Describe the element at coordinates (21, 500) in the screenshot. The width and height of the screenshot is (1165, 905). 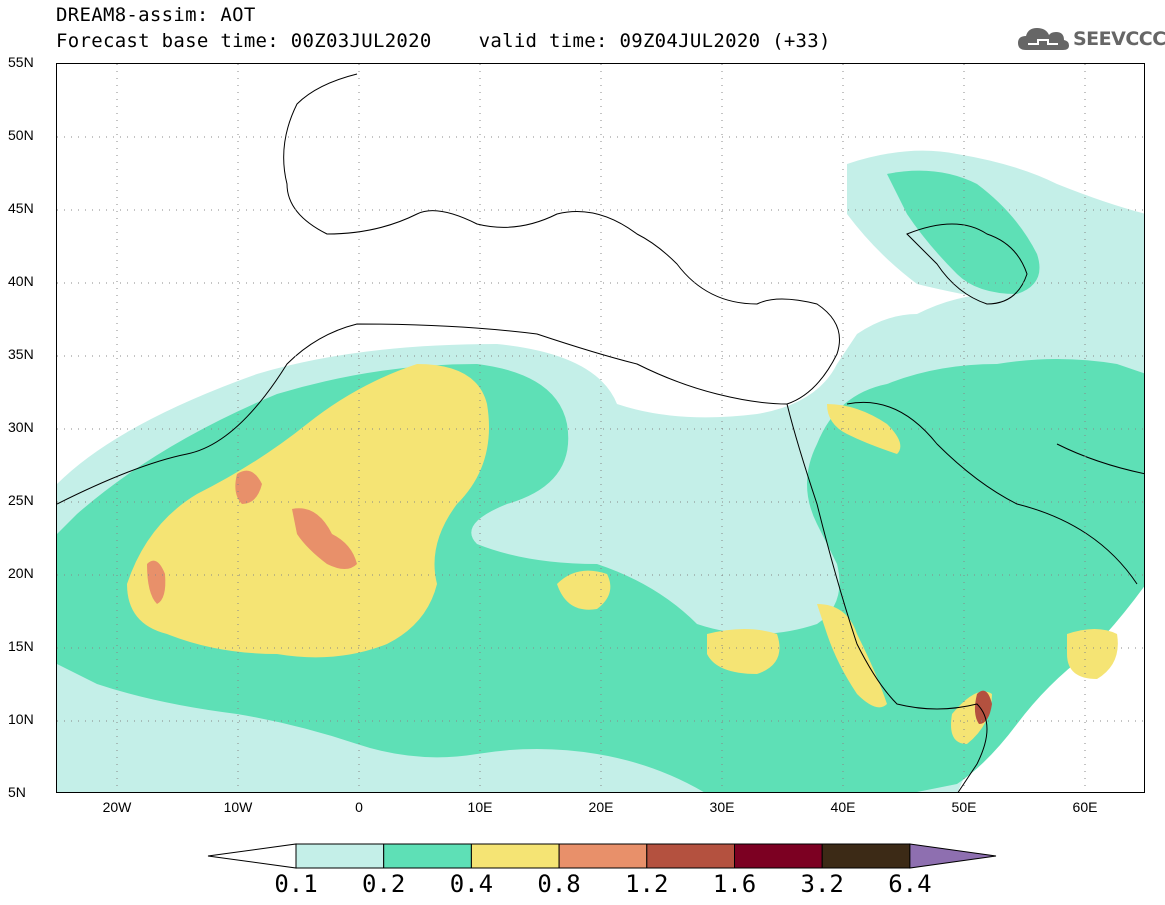
I see `lat-label: 25N` at that location.